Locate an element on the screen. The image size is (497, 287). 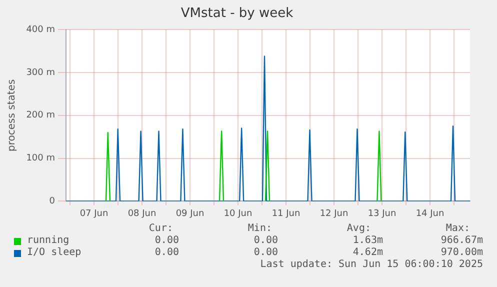
x-tick-label: 08 Jun is located at coordinates (142, 213).